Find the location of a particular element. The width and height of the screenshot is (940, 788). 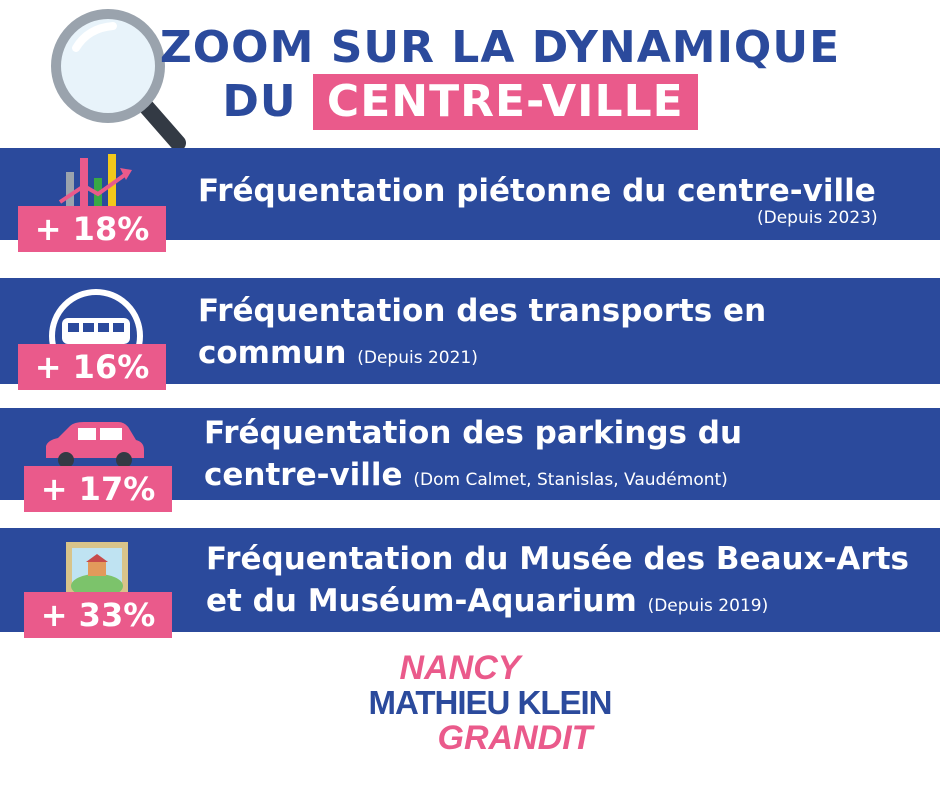

page-title-line-2: DU CENTRE-VILLE is located at coordinates (460, 102).